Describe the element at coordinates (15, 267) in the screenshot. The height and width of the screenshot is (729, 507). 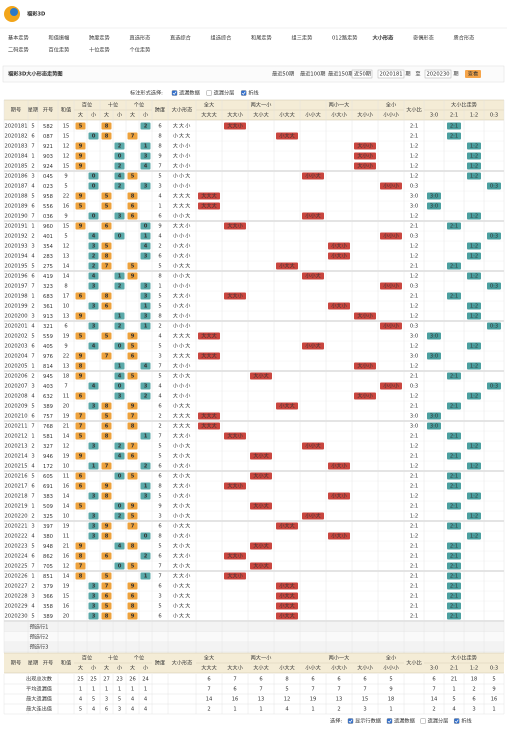
I see `issue: 2020195` at that location.